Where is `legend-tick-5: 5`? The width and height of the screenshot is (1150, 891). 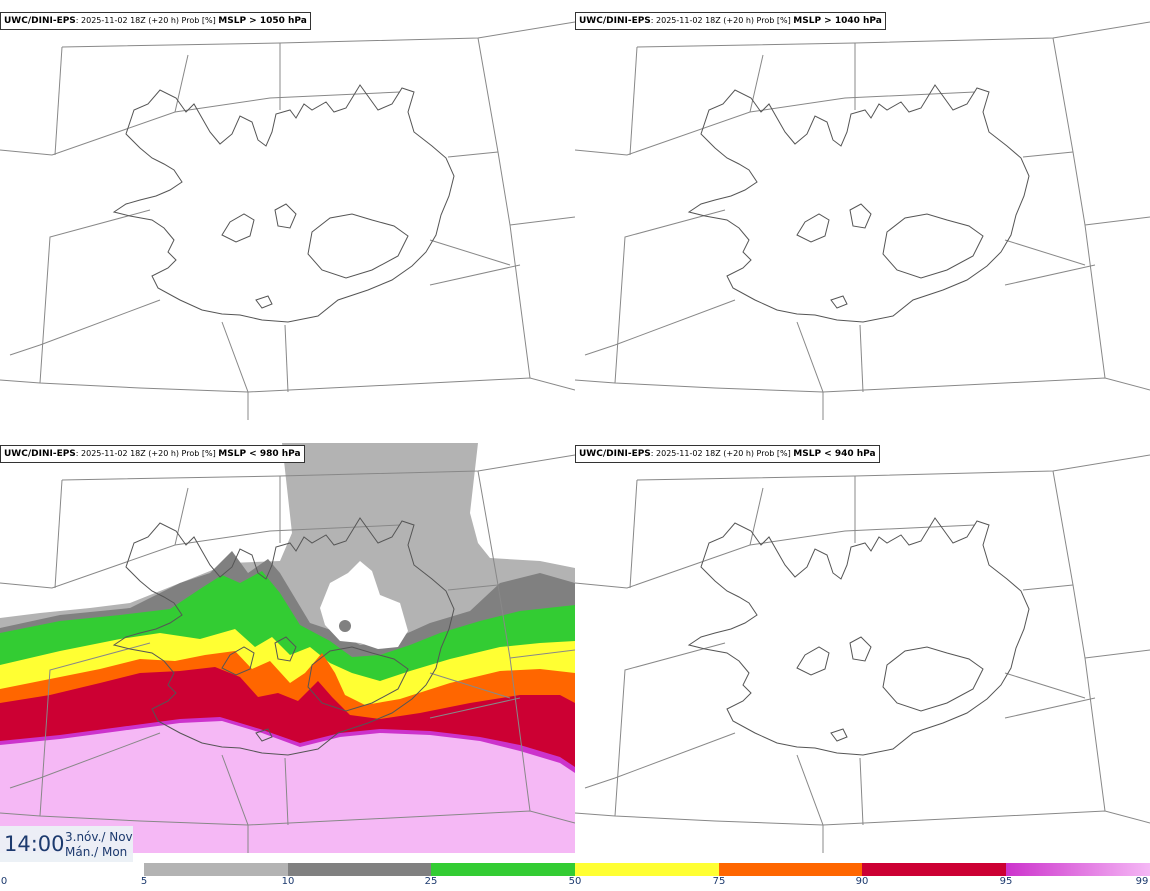
legend-tick-5: 5 is located at coordinates (144, 881).